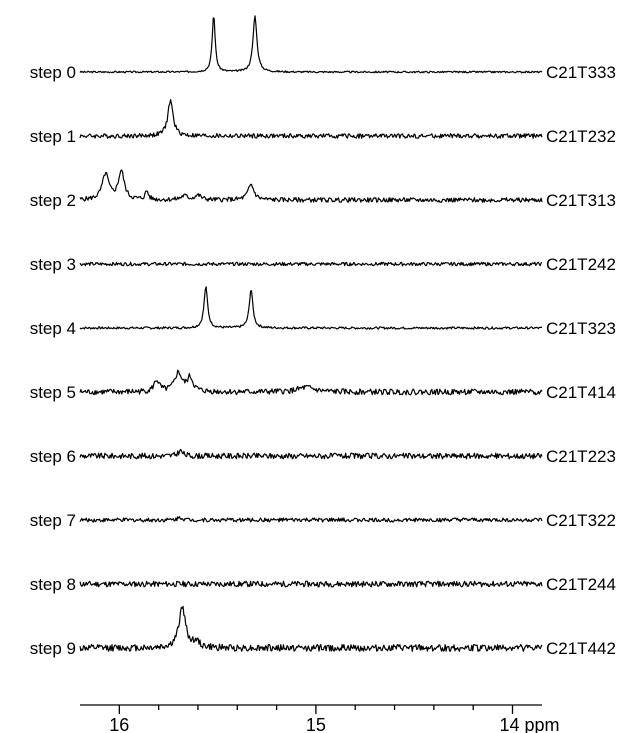 This screenshot has height=733, width=637. What do you see at coordinates (119, 724) in the screenshot?
I see `x-tick-label: 16` at bounding box center [119, 724].